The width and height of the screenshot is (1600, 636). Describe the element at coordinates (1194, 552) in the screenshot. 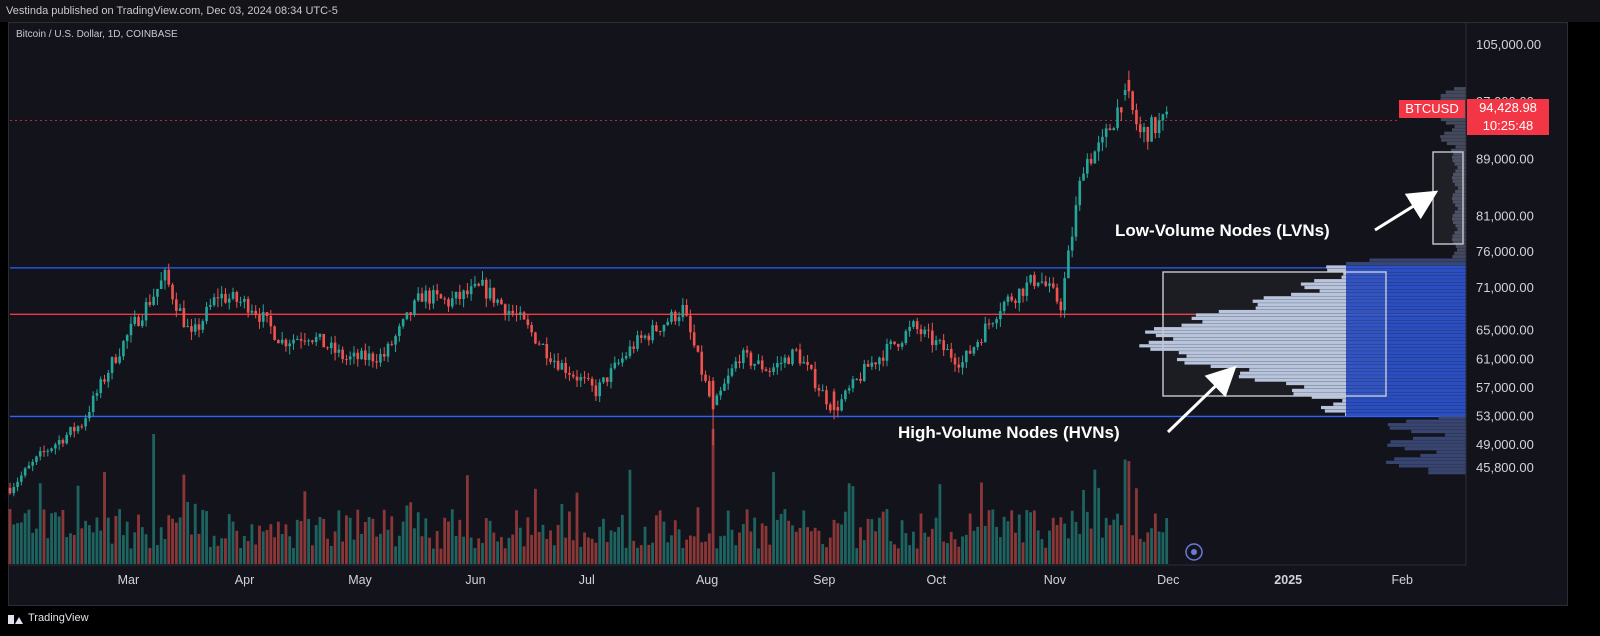

I see `jump-to-realtime-icon-dot` at that location.